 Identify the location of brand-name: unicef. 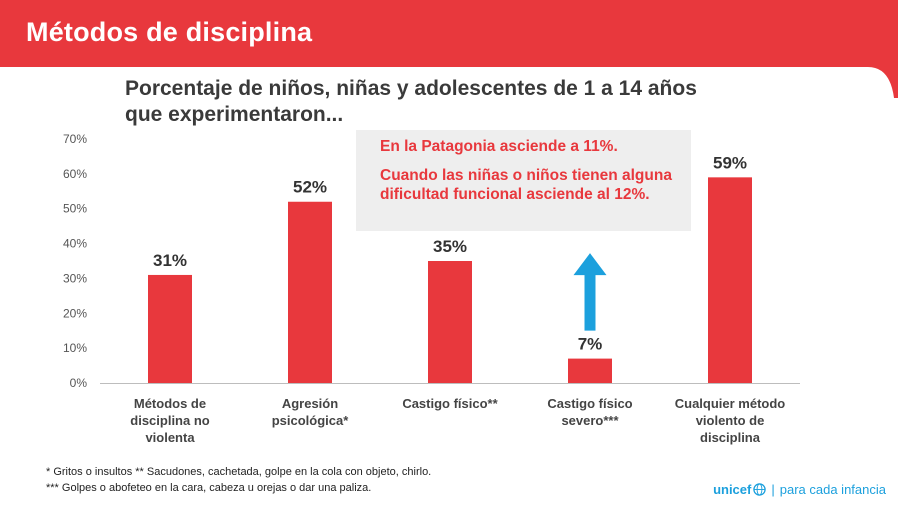
(732, 489).